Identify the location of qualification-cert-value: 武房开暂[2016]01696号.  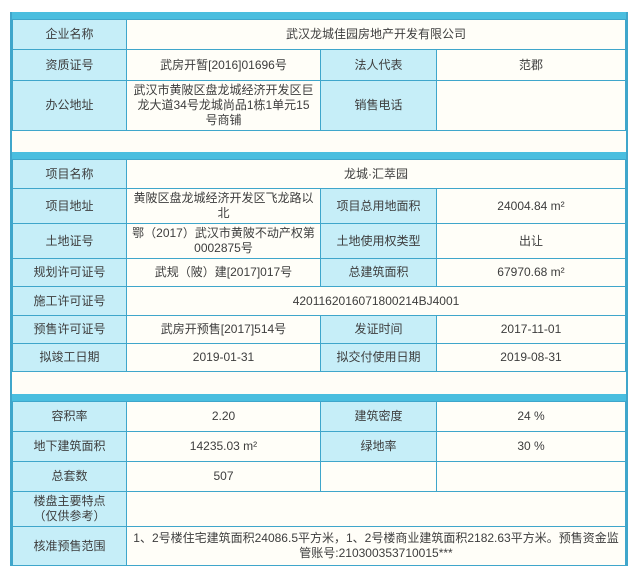
(223, 65).